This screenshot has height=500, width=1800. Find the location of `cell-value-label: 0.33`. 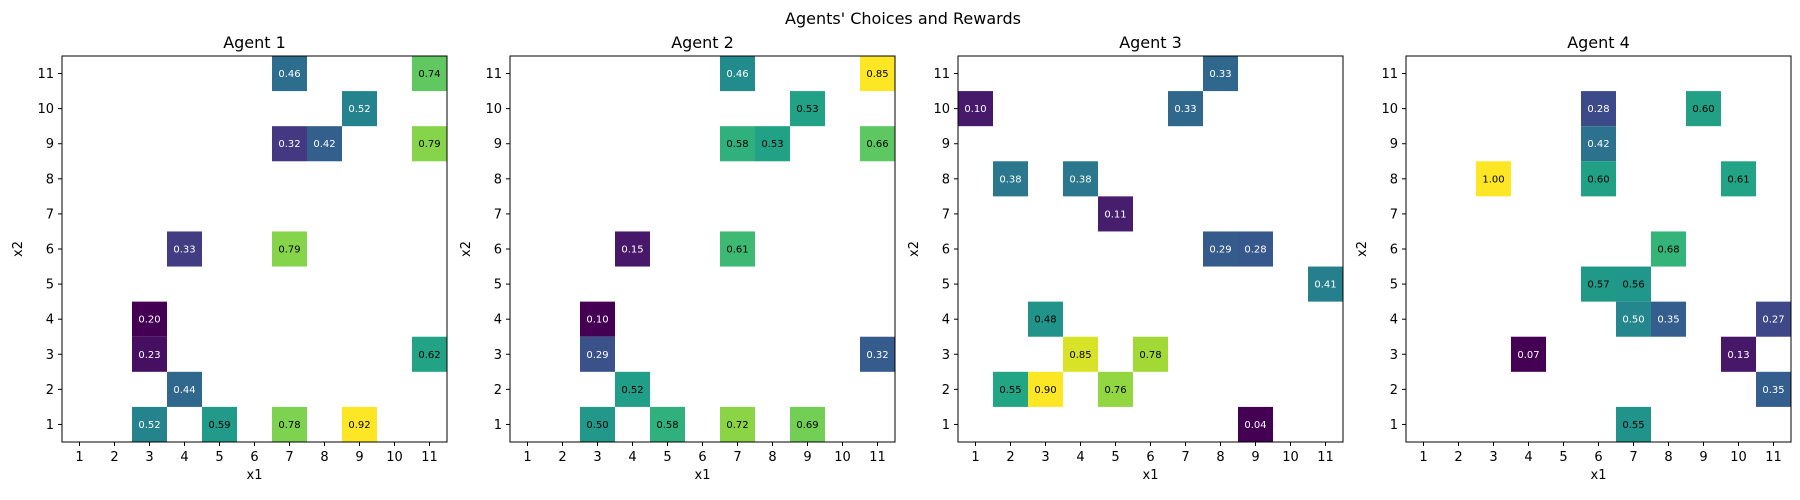

cell-value-label: 0.33 is located at coordinates (184, 250).